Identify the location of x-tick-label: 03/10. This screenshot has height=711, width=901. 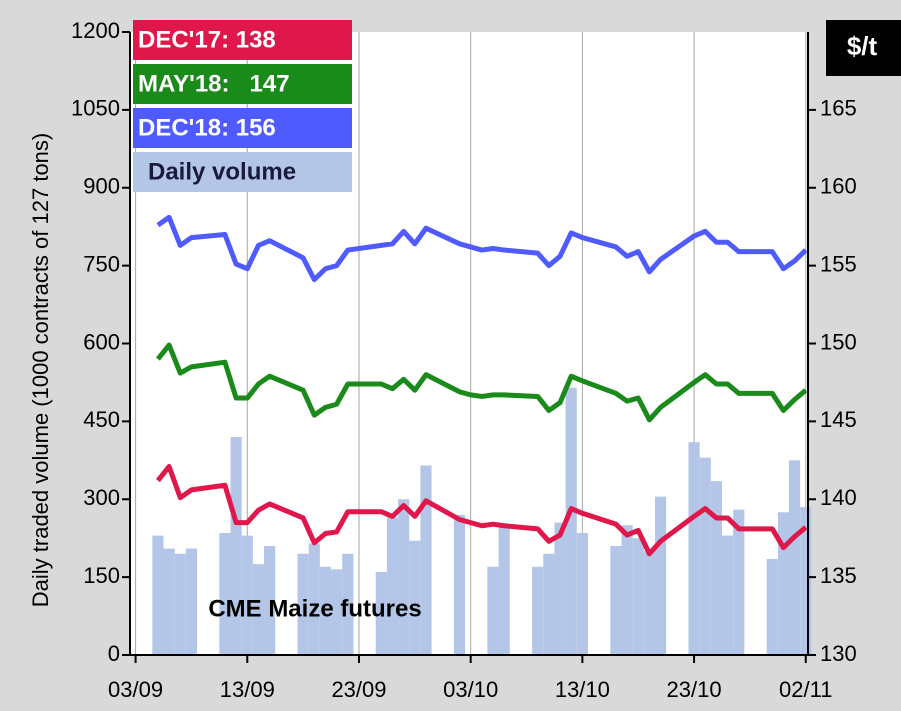
(470, 689).